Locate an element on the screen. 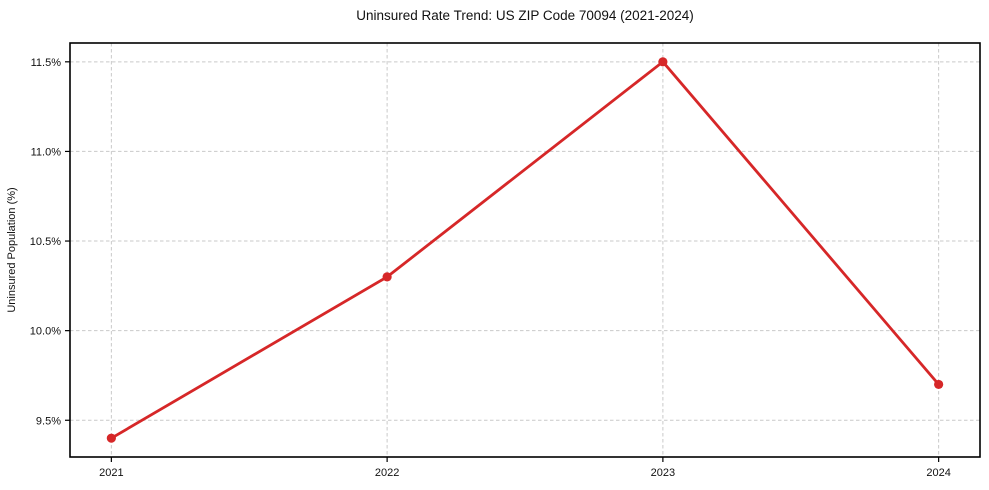 This screenshot has width=989, height=490. x-tick-label: 2024 is located at coordinates (938, 473).